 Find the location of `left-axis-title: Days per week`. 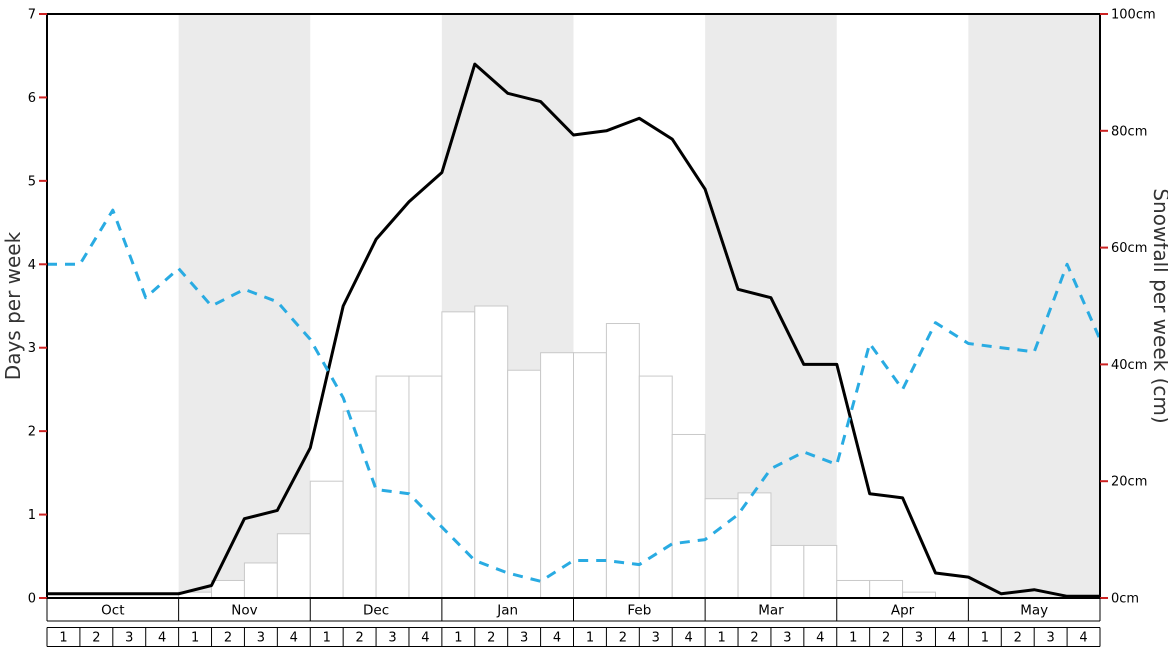

left-axis-title: Days per week is located at coordinates (13, 305).